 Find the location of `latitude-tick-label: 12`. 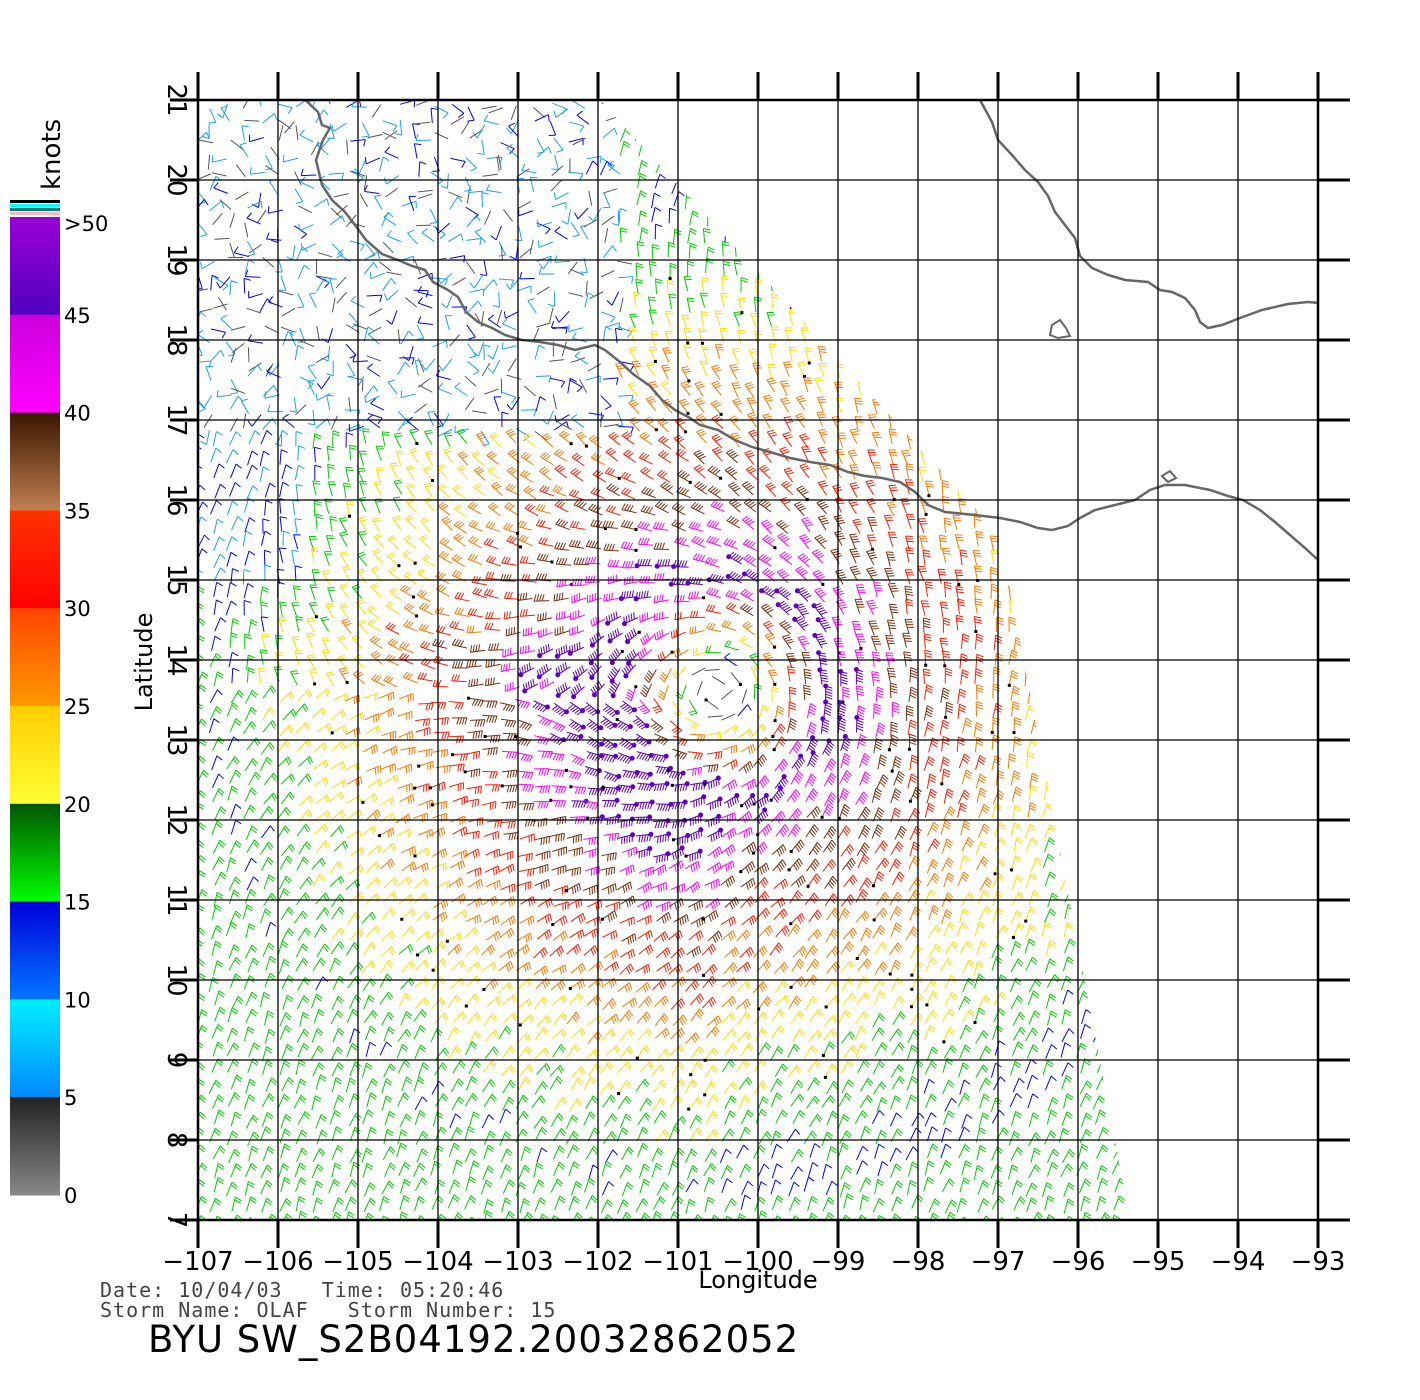

latitude-tick-label: 12 is located at coordinates (176, 819).